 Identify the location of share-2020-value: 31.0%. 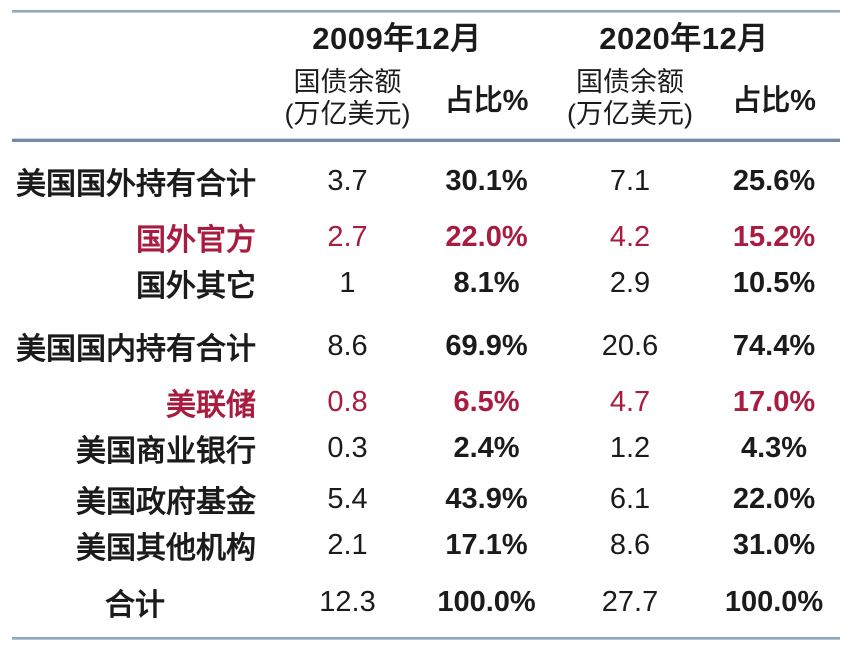
(774, 544).